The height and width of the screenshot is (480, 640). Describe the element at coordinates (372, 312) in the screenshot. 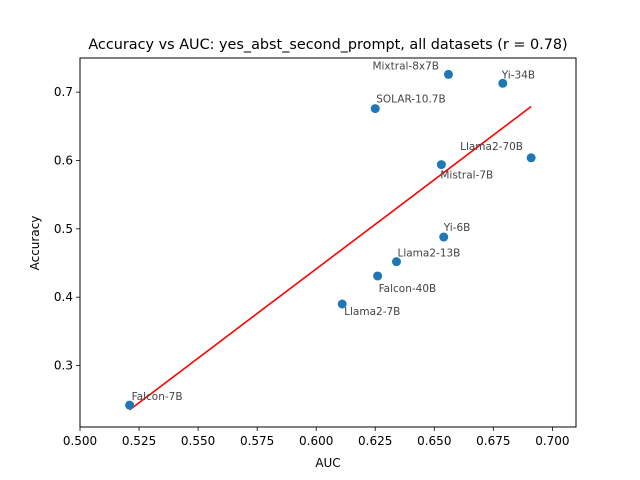

I see `point-label: Llama2-7B` at that location.